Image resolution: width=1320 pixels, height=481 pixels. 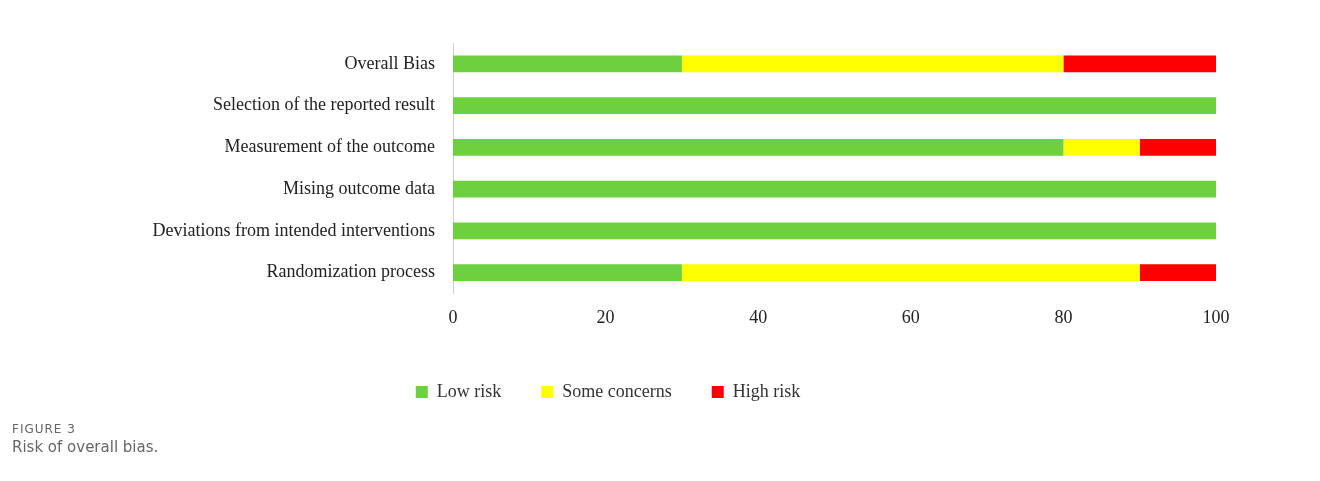 I want to click on y-tick-label: Randomization process, so click(x=350, y=271).